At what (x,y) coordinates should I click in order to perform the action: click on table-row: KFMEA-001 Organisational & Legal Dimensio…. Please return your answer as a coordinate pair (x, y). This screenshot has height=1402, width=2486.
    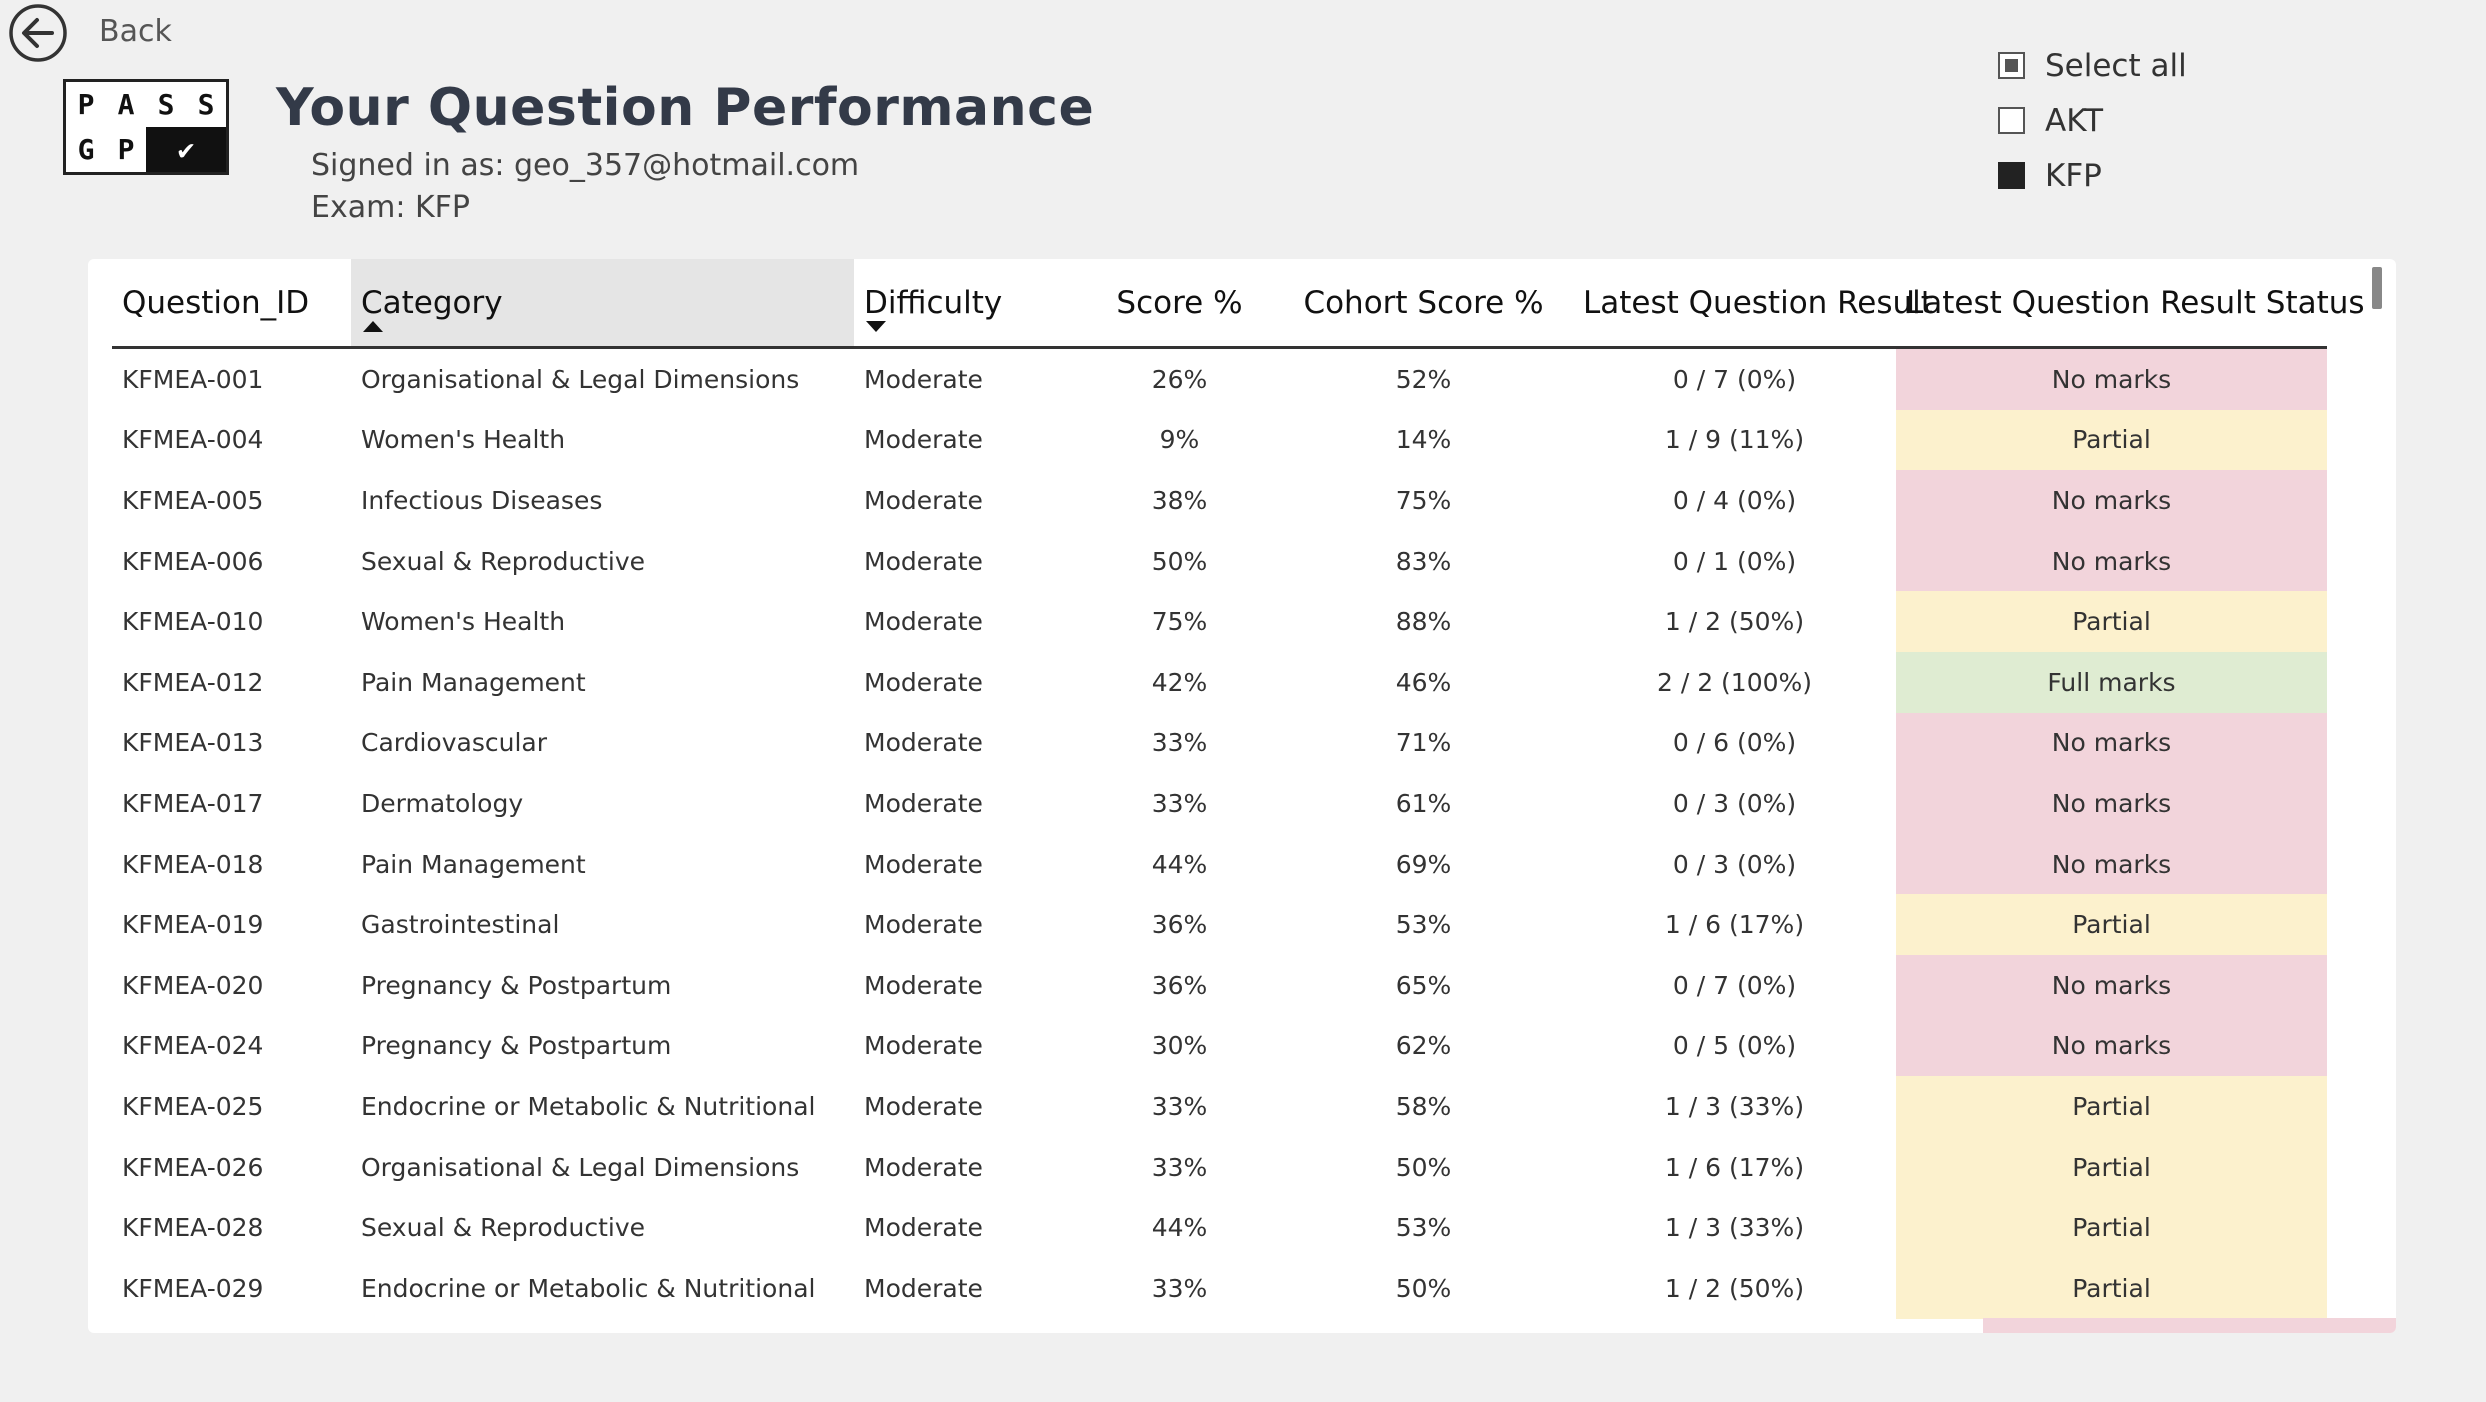
    Looking at the image, I should click on (1219, 378).